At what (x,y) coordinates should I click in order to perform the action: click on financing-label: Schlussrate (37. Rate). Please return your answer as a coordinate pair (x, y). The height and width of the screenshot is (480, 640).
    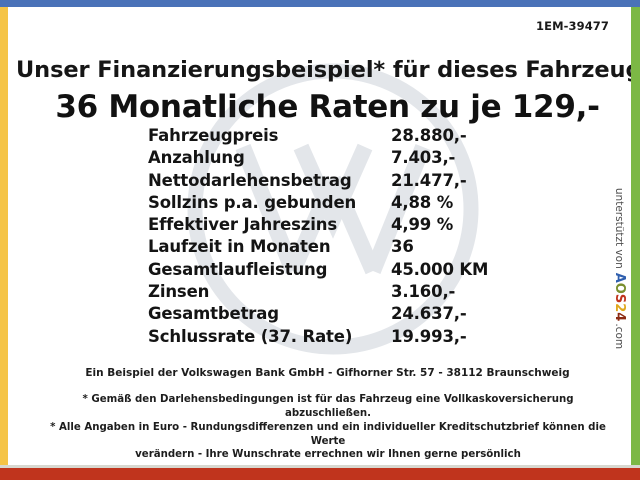
    Looking at the image, I should click on (250, 336).